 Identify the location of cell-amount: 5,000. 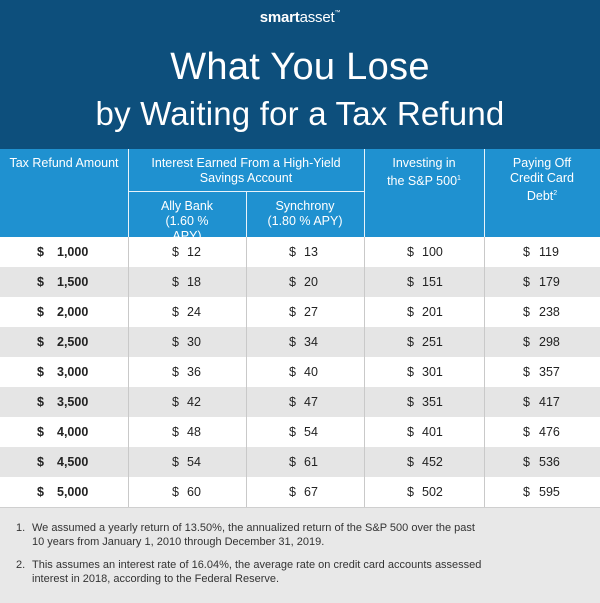
(73, 492).